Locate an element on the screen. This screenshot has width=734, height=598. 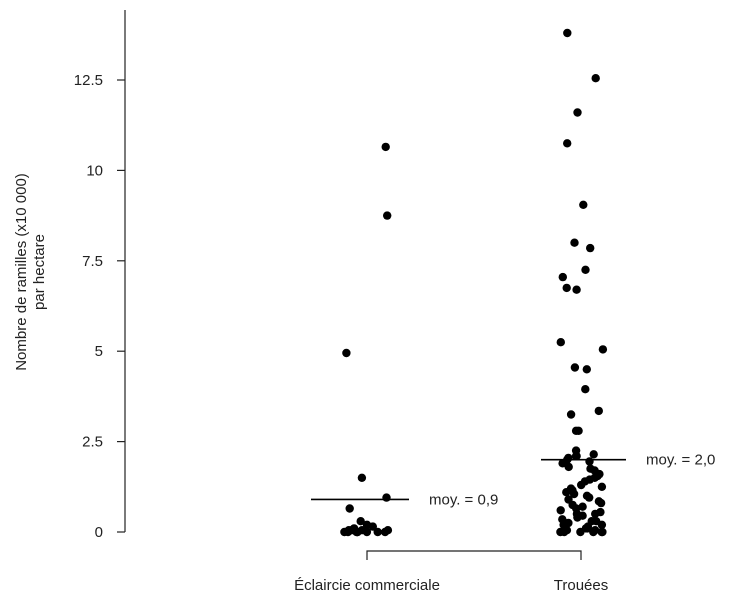
y-tick-label: 0 is located at coordinates (99, 532).